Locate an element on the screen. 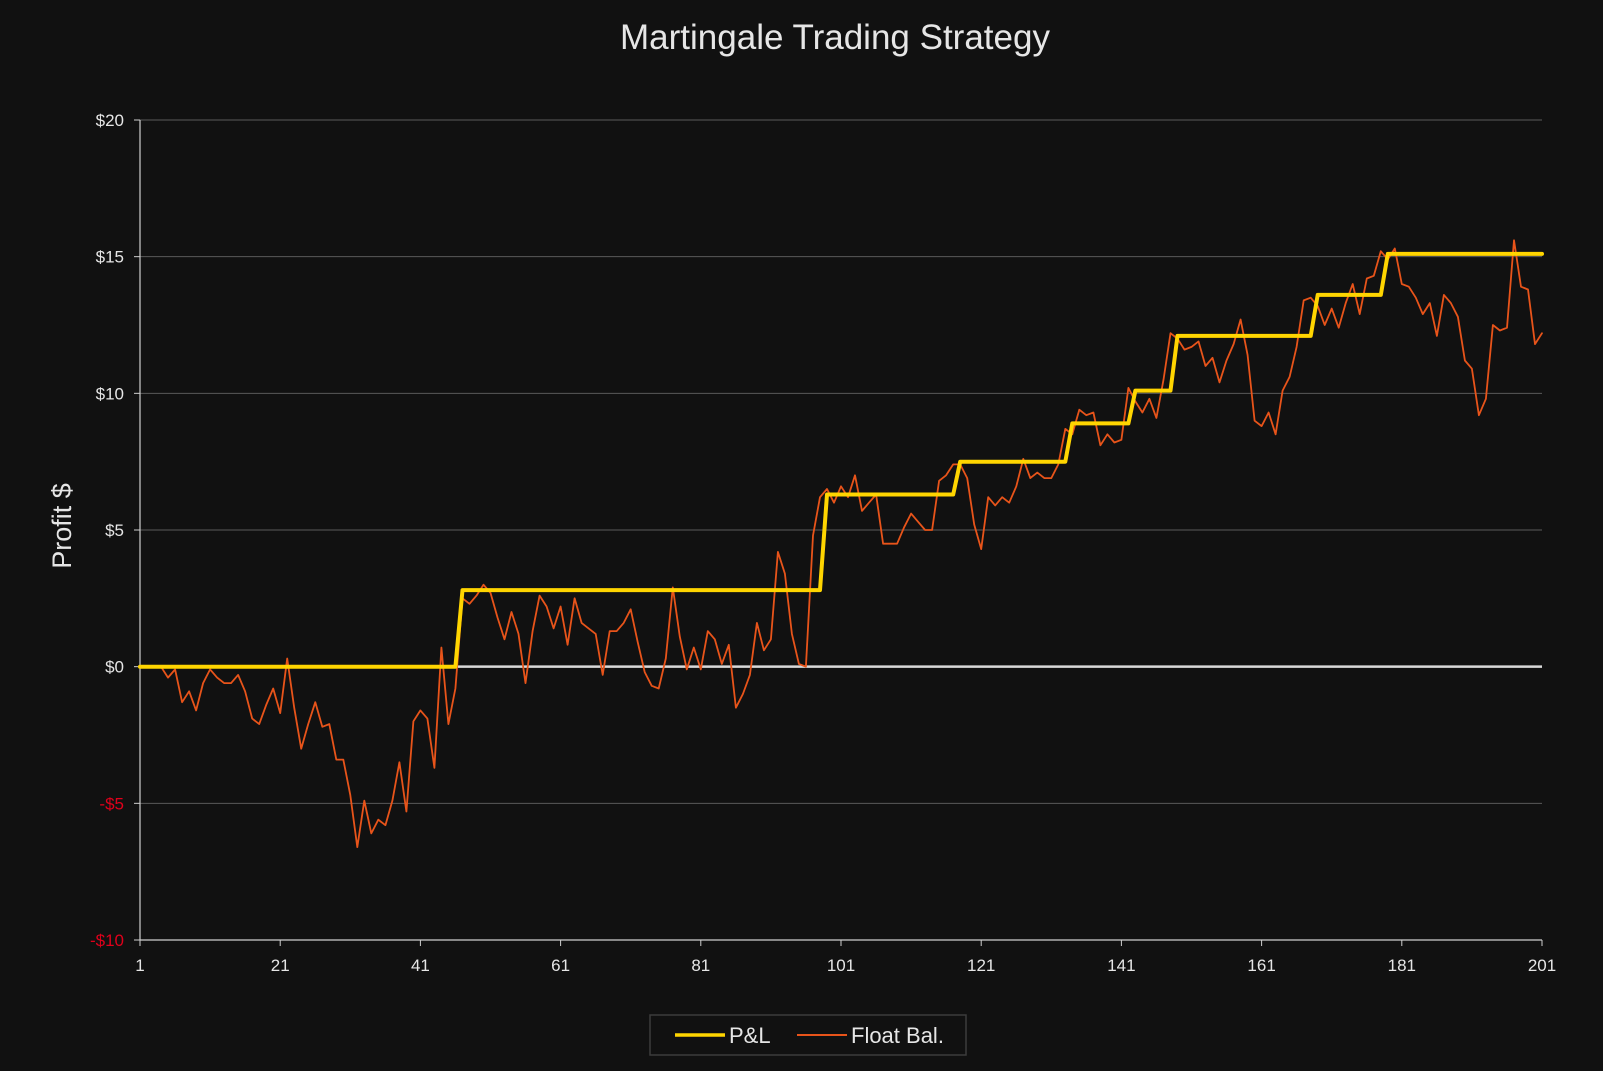 This screenshot has height=1071, width=1603. legend: P&L Float Bal. is located at coordinates (808, 1035).